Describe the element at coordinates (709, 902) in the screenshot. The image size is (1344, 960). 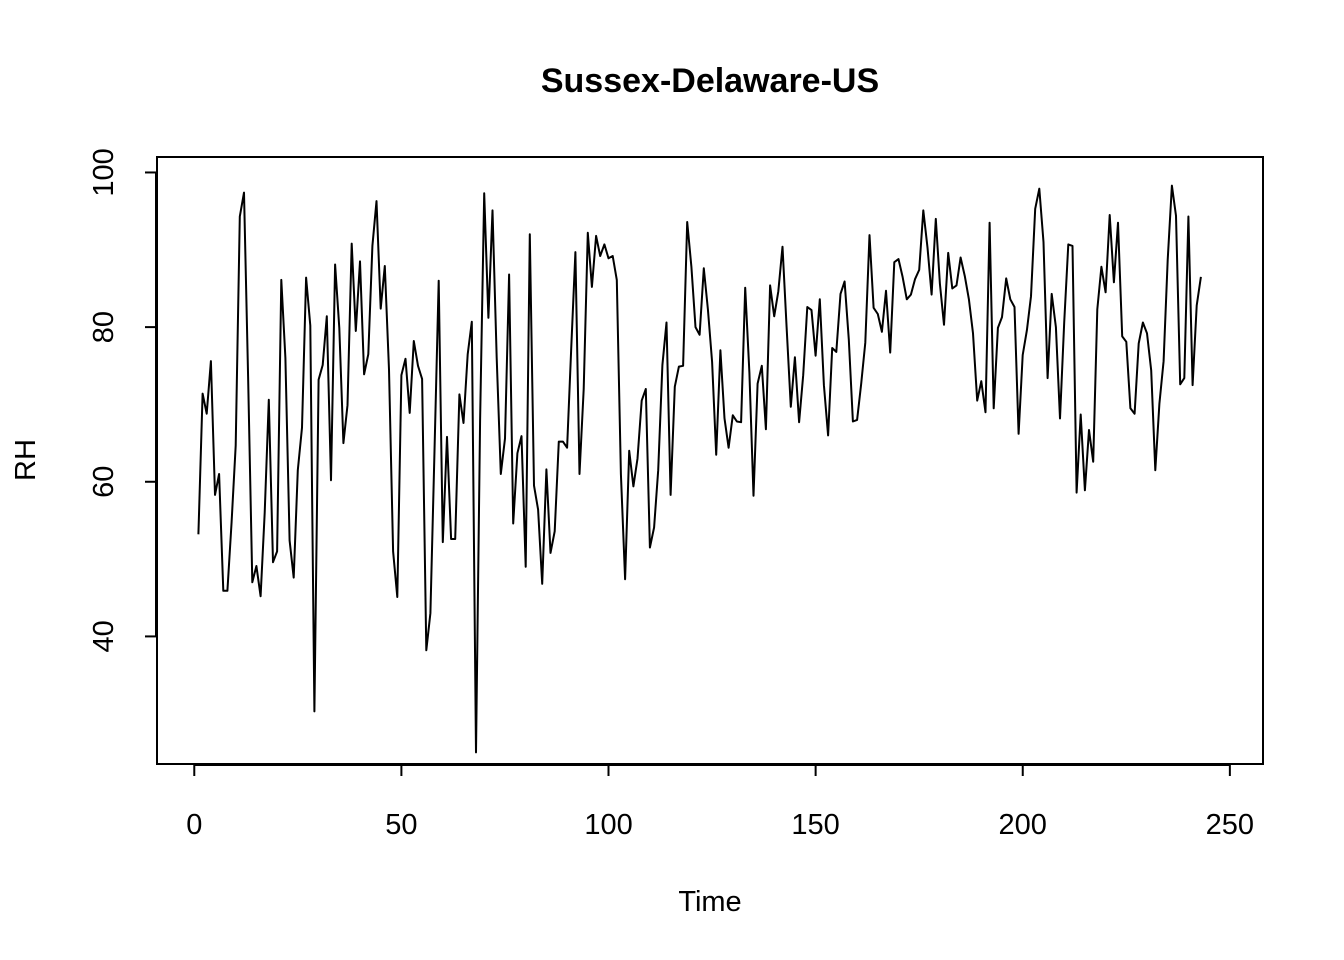
I see `x-axis-label: Time` at that location.